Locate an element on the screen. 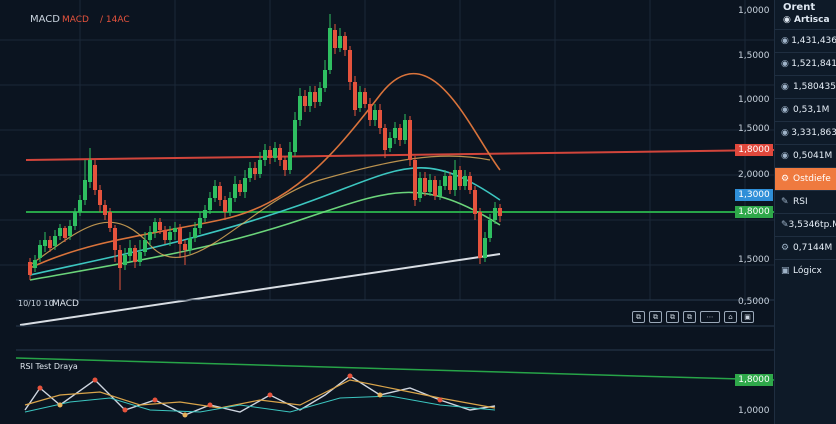 This screenshot has width=836, height=424. sidebar-item: ◉ 1,431,436 is located at coordinates (805, 40).